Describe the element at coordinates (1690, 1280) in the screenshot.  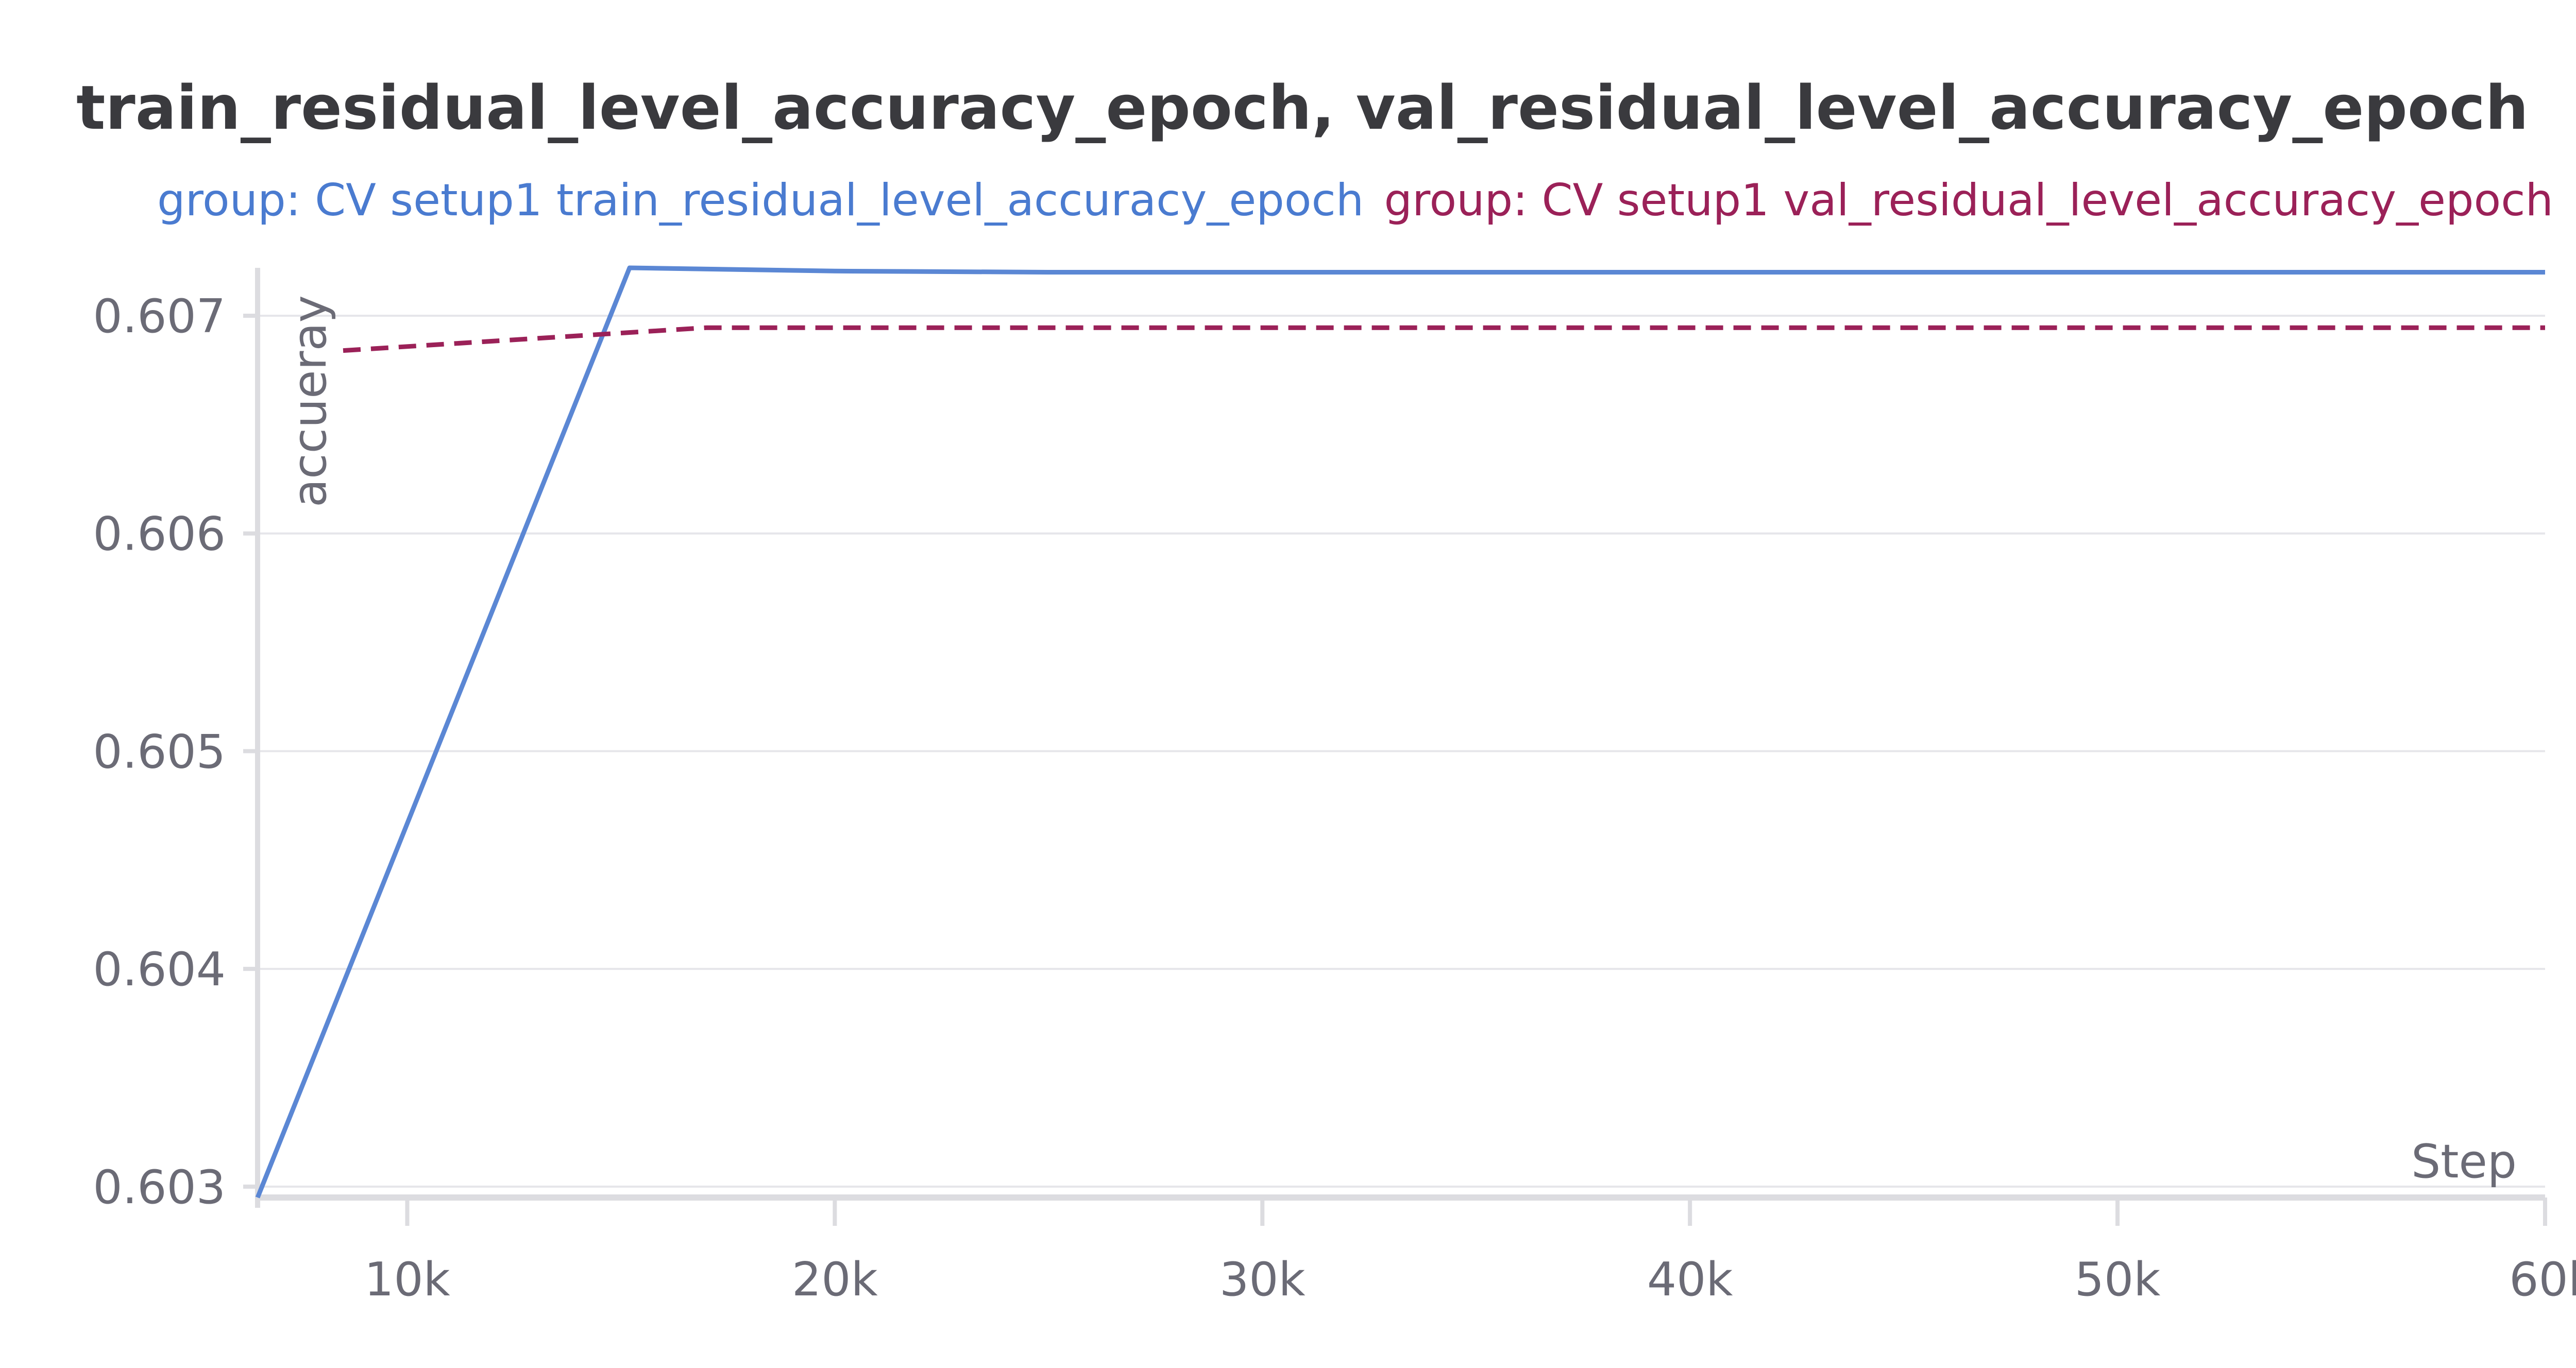
I see `x-tick-label: 40k` at that location.